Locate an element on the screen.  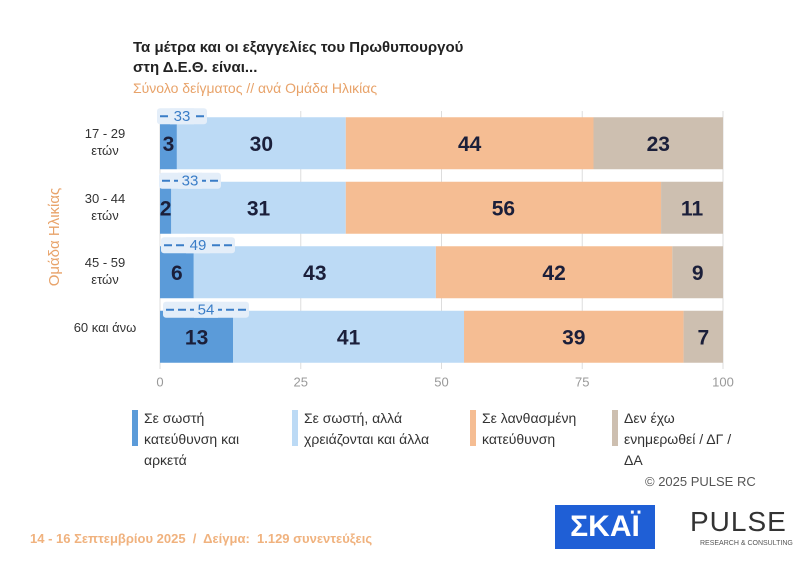
value-label: 9 is located at coordinates (698, 273).